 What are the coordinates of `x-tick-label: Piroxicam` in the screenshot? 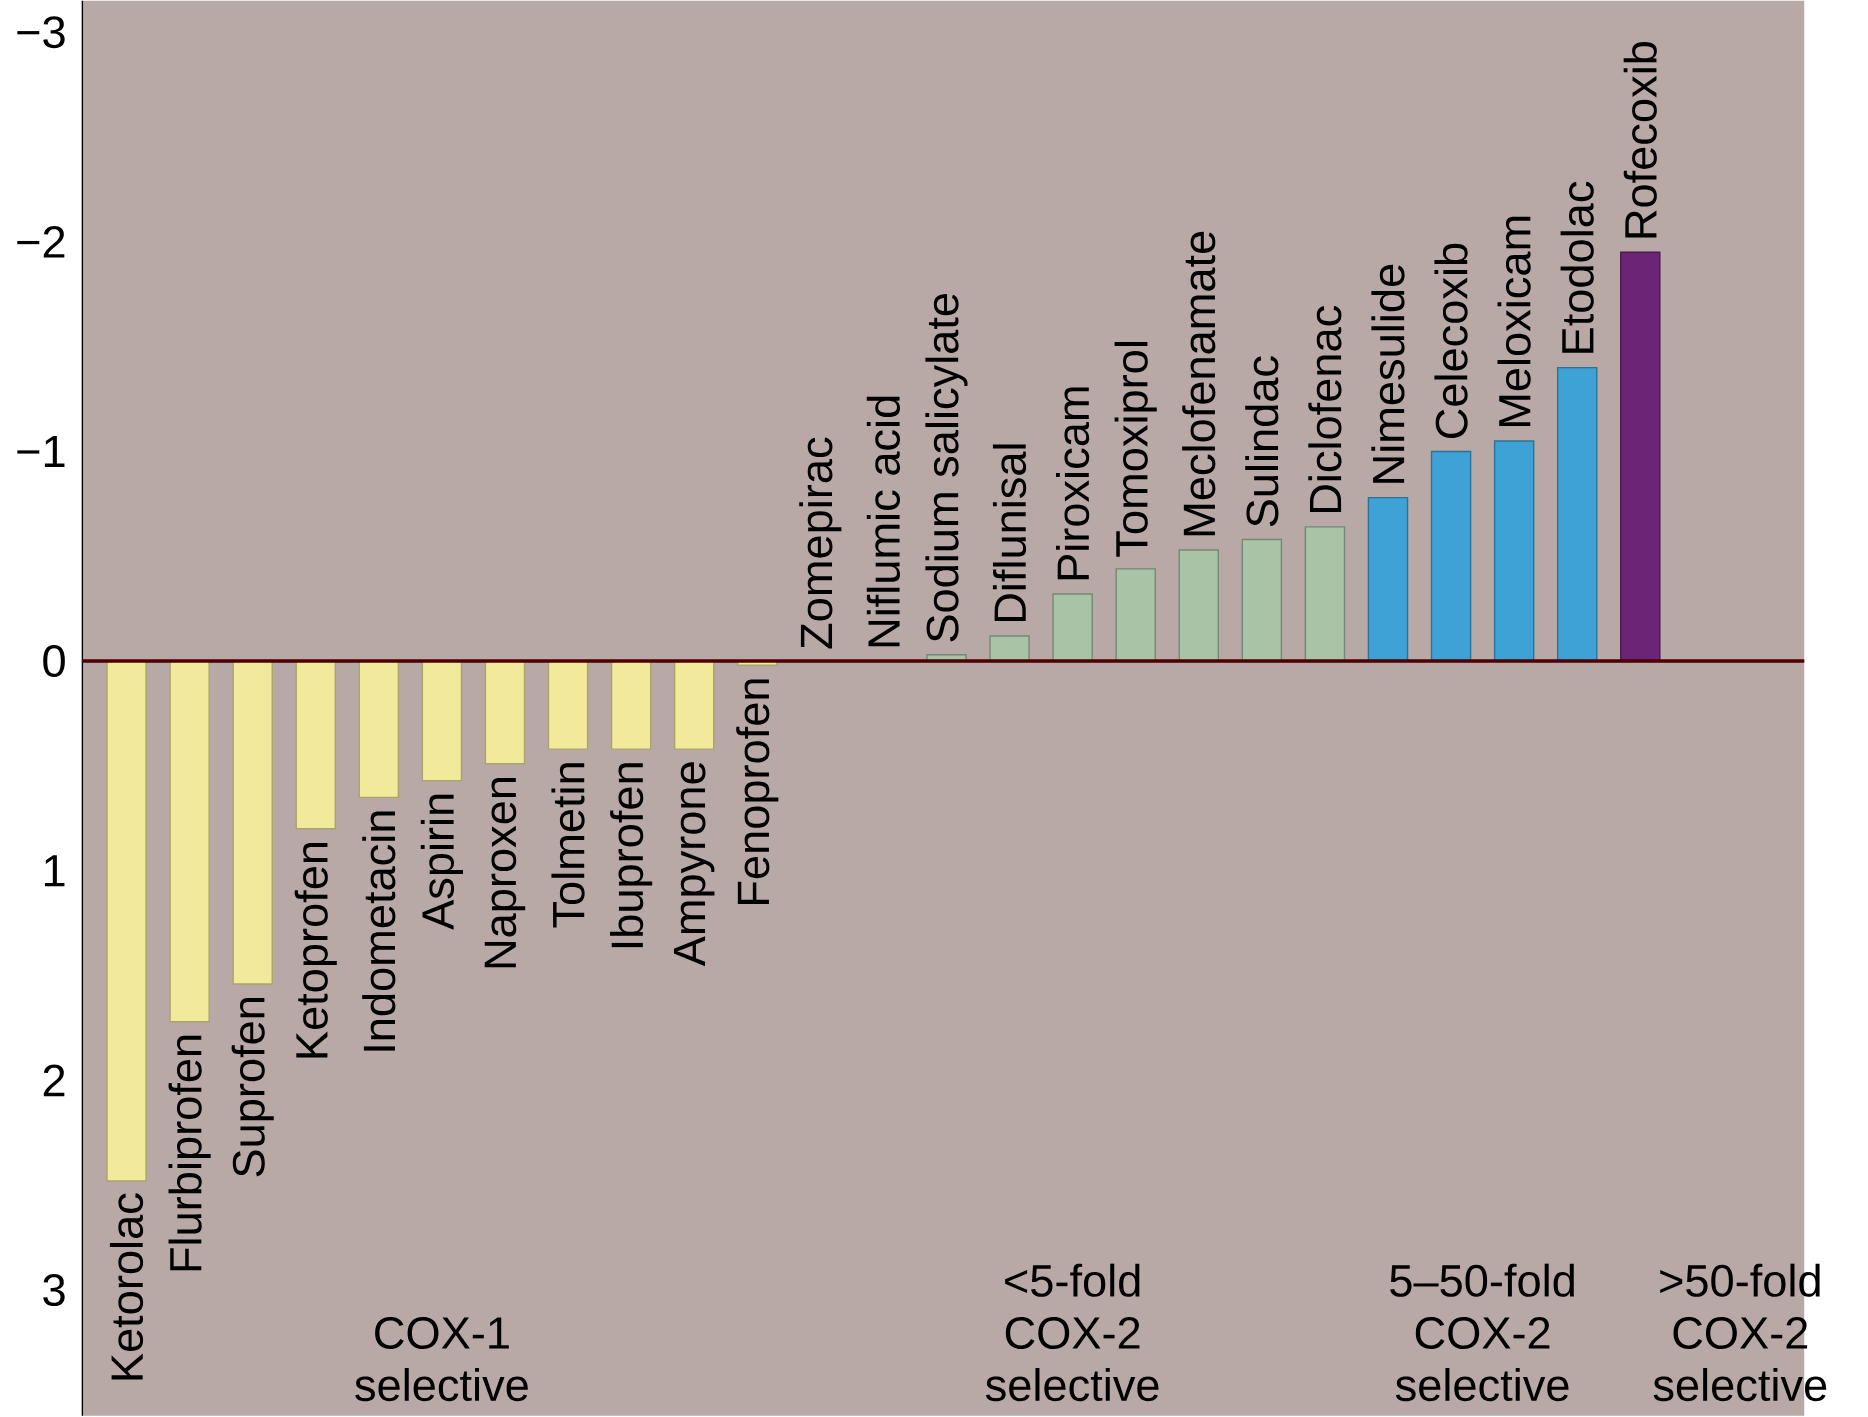 It's located at (1073, 483).